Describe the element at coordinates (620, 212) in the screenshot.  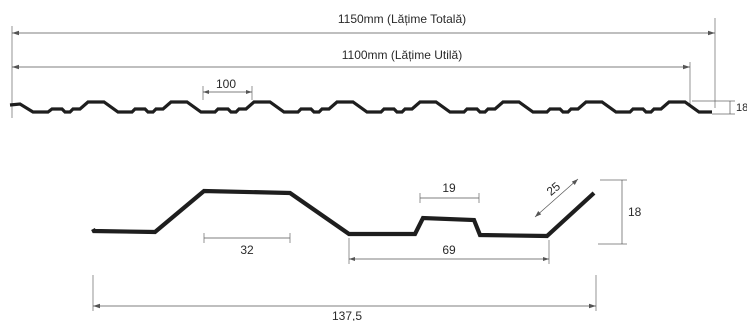
I see `profile-height-dimension: 18` at that location.